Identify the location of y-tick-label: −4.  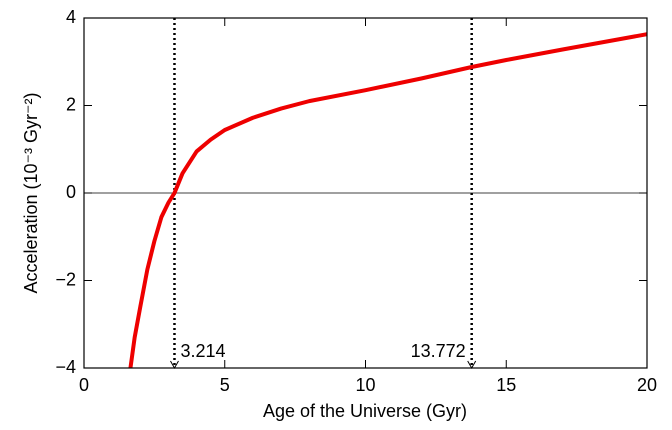
(65, 367).